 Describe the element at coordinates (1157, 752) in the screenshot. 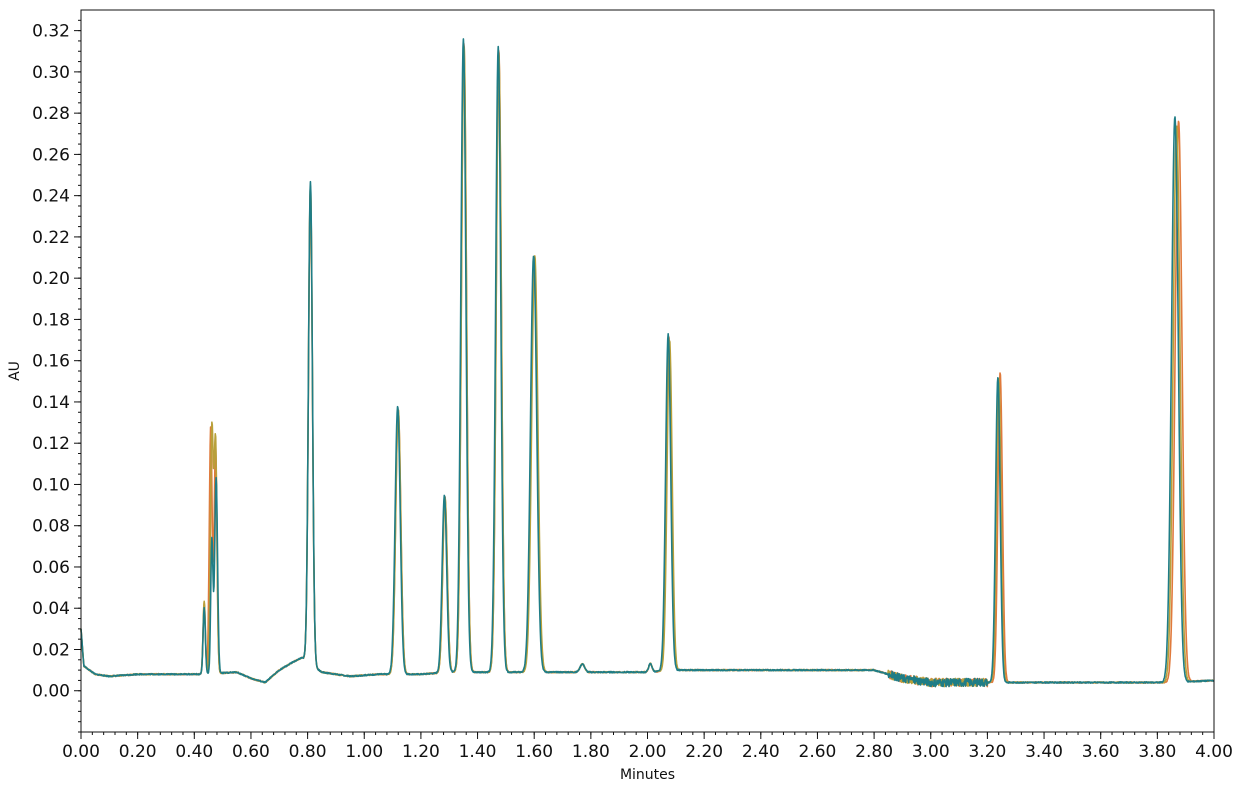

I see `x-tick-label: 3.80` at that location.